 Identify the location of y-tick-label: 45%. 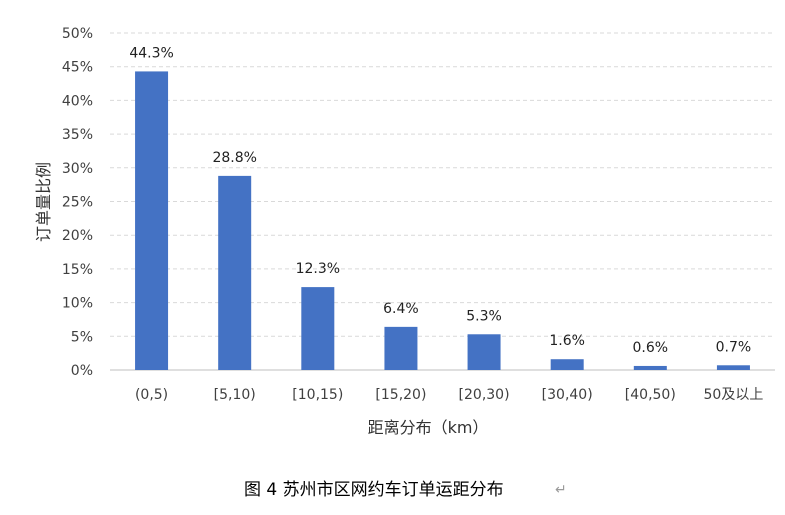
(77, 68).